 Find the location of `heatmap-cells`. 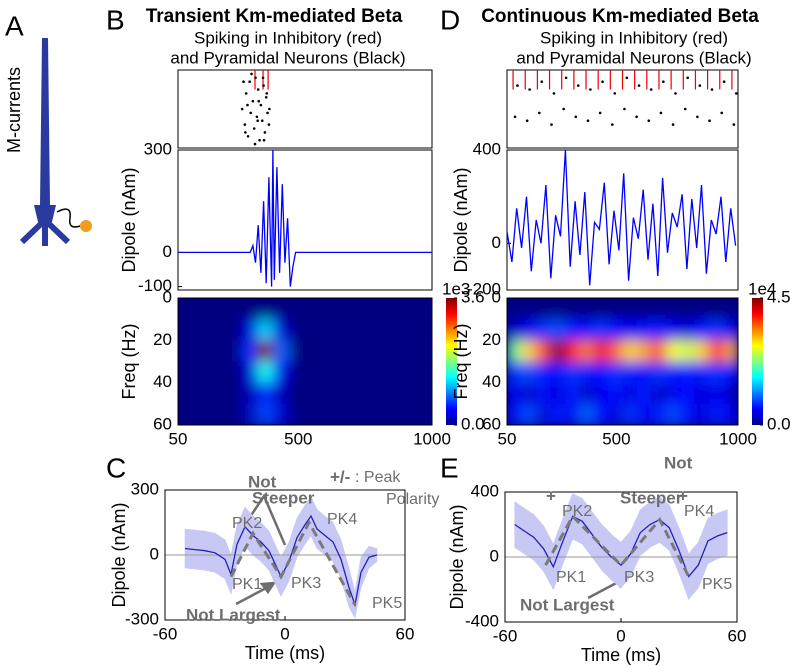

heatmap-cells is located at coordinates (622, 361).